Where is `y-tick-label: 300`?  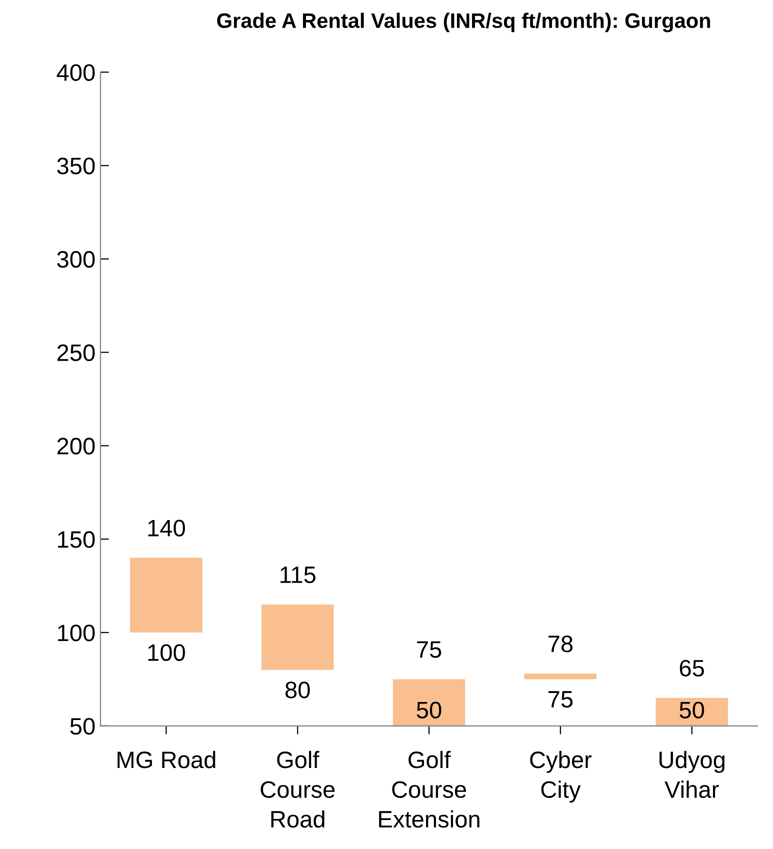 y-tick-label: 300 is located at coordinates (76, 259).